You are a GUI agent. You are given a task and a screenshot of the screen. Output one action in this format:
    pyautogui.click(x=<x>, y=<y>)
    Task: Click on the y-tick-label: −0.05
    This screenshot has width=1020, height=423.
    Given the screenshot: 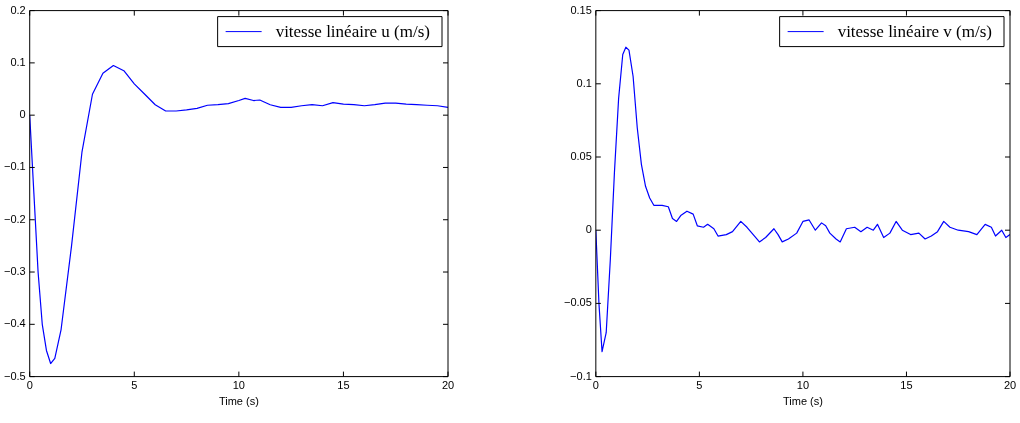 What is the action you would take?
    pyautogui.click(x=577, y=302)
    